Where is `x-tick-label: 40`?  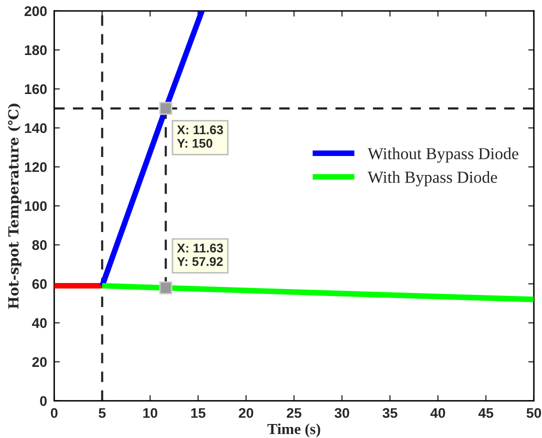 x-tick-label: 40 is located at coordinates (438, 413).